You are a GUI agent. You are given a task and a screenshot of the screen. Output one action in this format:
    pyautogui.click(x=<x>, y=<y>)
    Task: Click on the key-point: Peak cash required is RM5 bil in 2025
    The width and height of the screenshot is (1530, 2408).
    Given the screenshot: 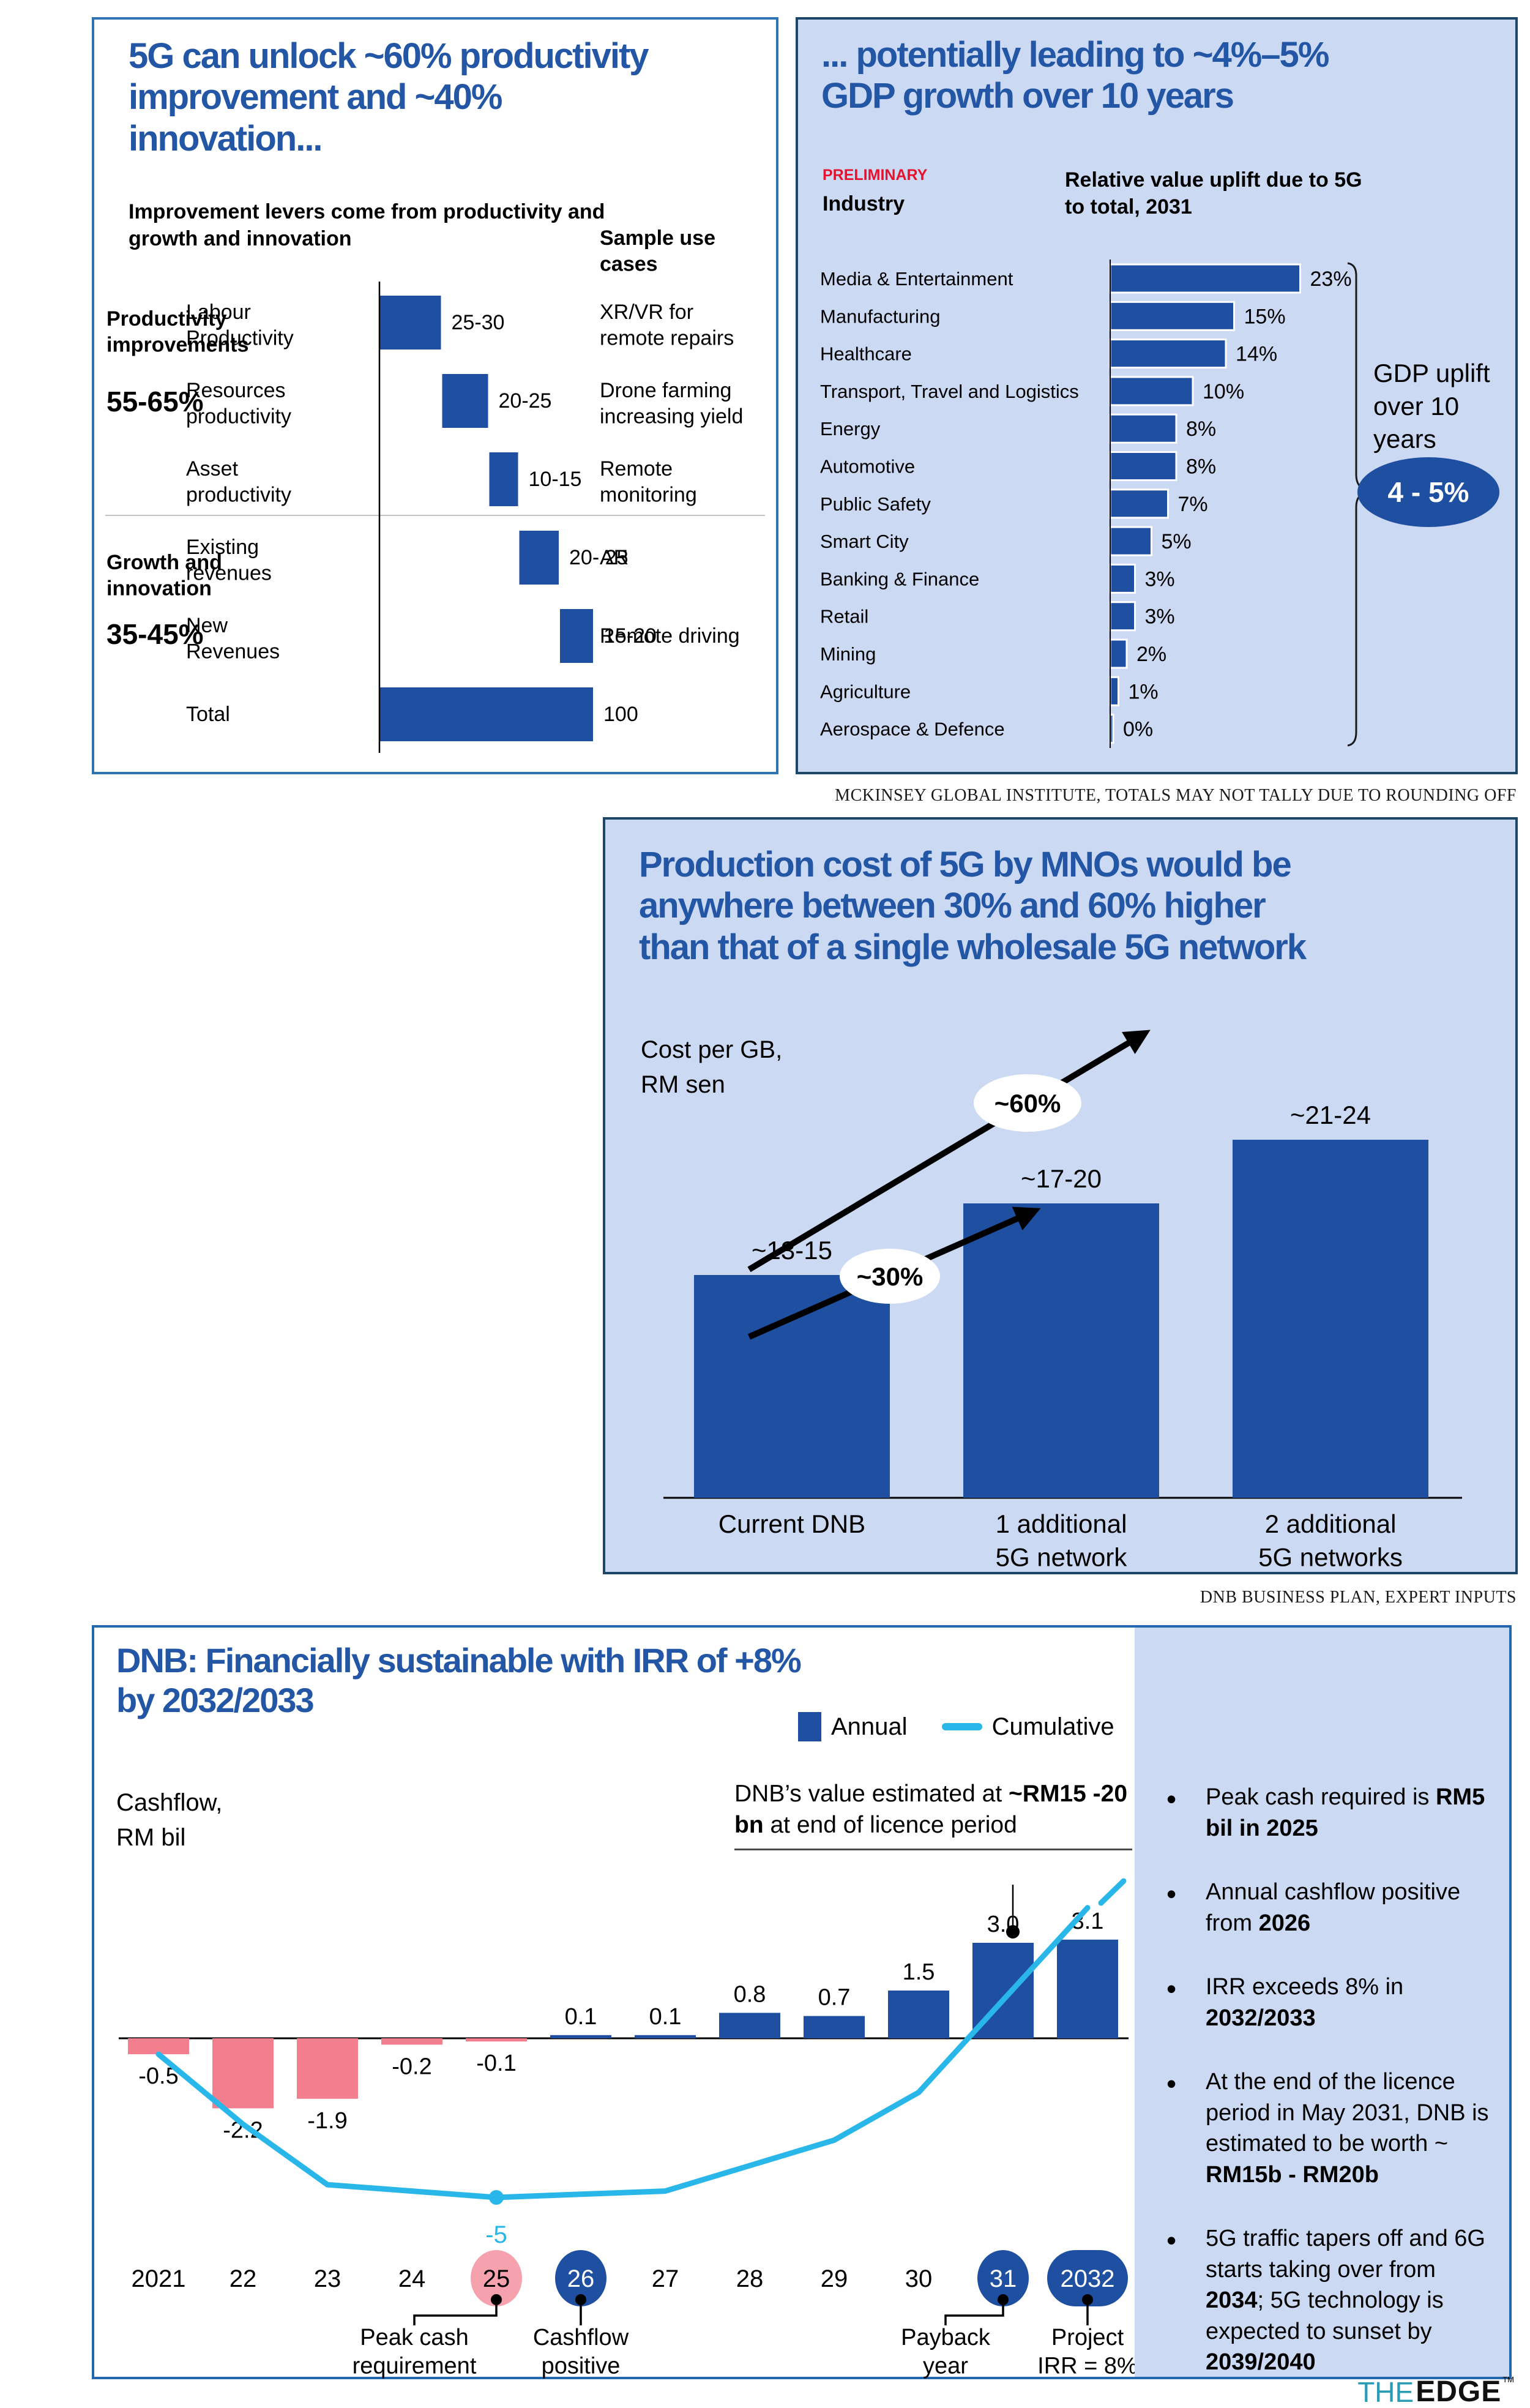 What is the action you would take?
    pyautogui.click(x=1328, y=1812)
    